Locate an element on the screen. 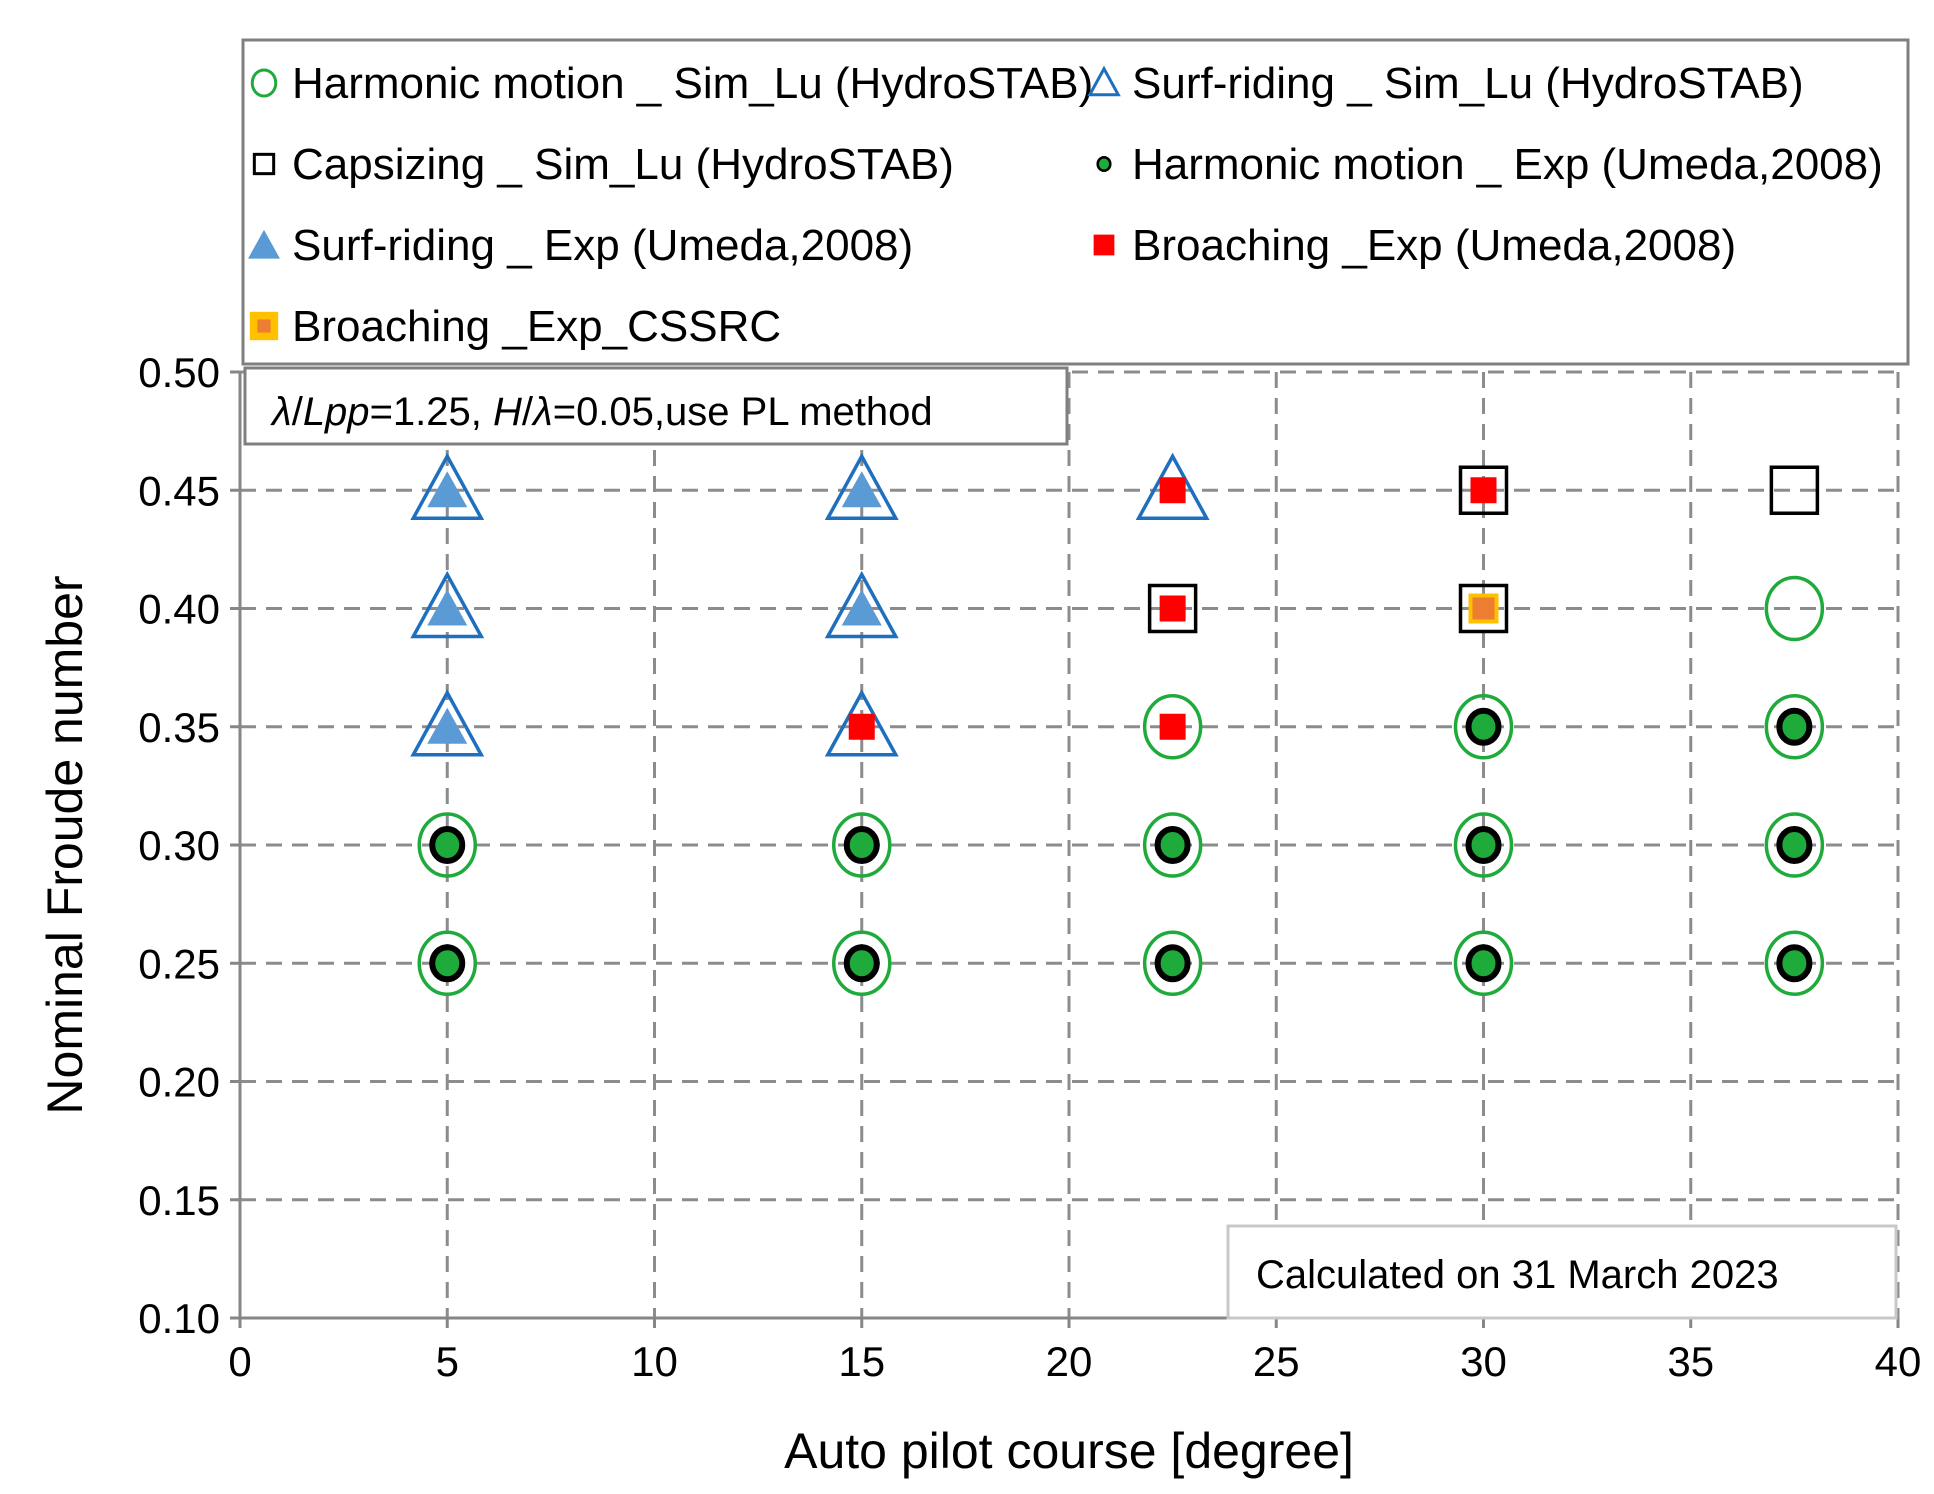 This screenshot has height=1494, width=1934. legend-label: Capsizing _ Sim_Lu (HydroSTAB) is located at coordinates (623, 164).